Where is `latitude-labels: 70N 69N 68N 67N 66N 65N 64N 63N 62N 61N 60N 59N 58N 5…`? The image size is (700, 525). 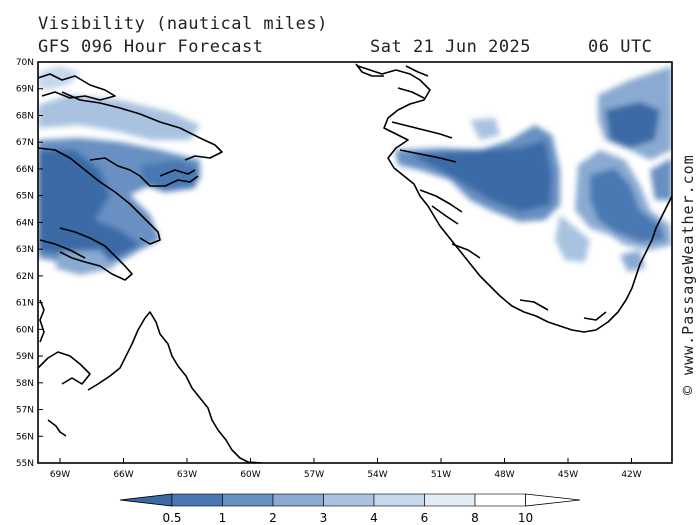
latitude-labels: 70N 69N 68N 67N 66N 65N 64N 63N 62N 61N 60N 59N 58N 5… is located at coordinates (29, 263).